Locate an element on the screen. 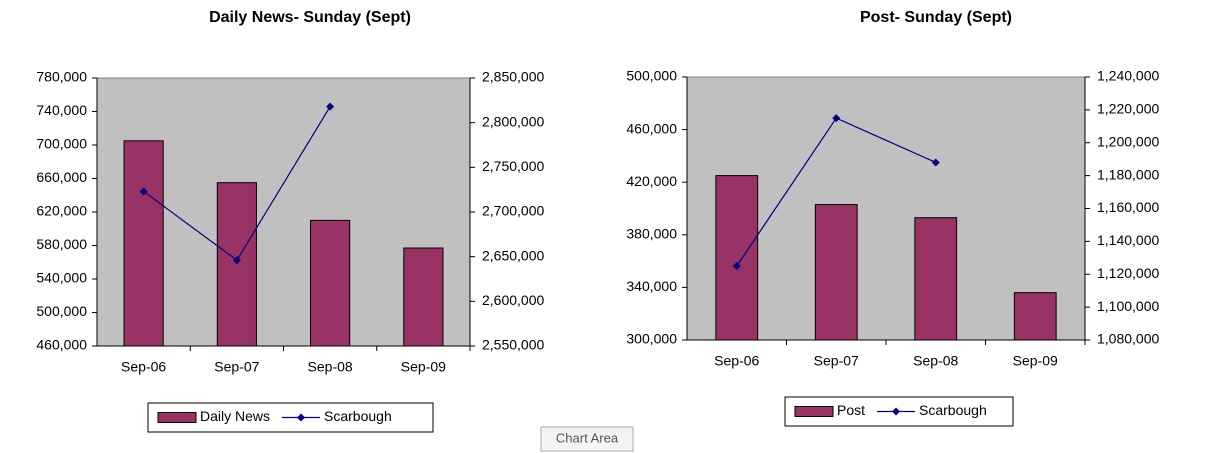  tooltip: Chart Area is located at coordinates (587, 437).